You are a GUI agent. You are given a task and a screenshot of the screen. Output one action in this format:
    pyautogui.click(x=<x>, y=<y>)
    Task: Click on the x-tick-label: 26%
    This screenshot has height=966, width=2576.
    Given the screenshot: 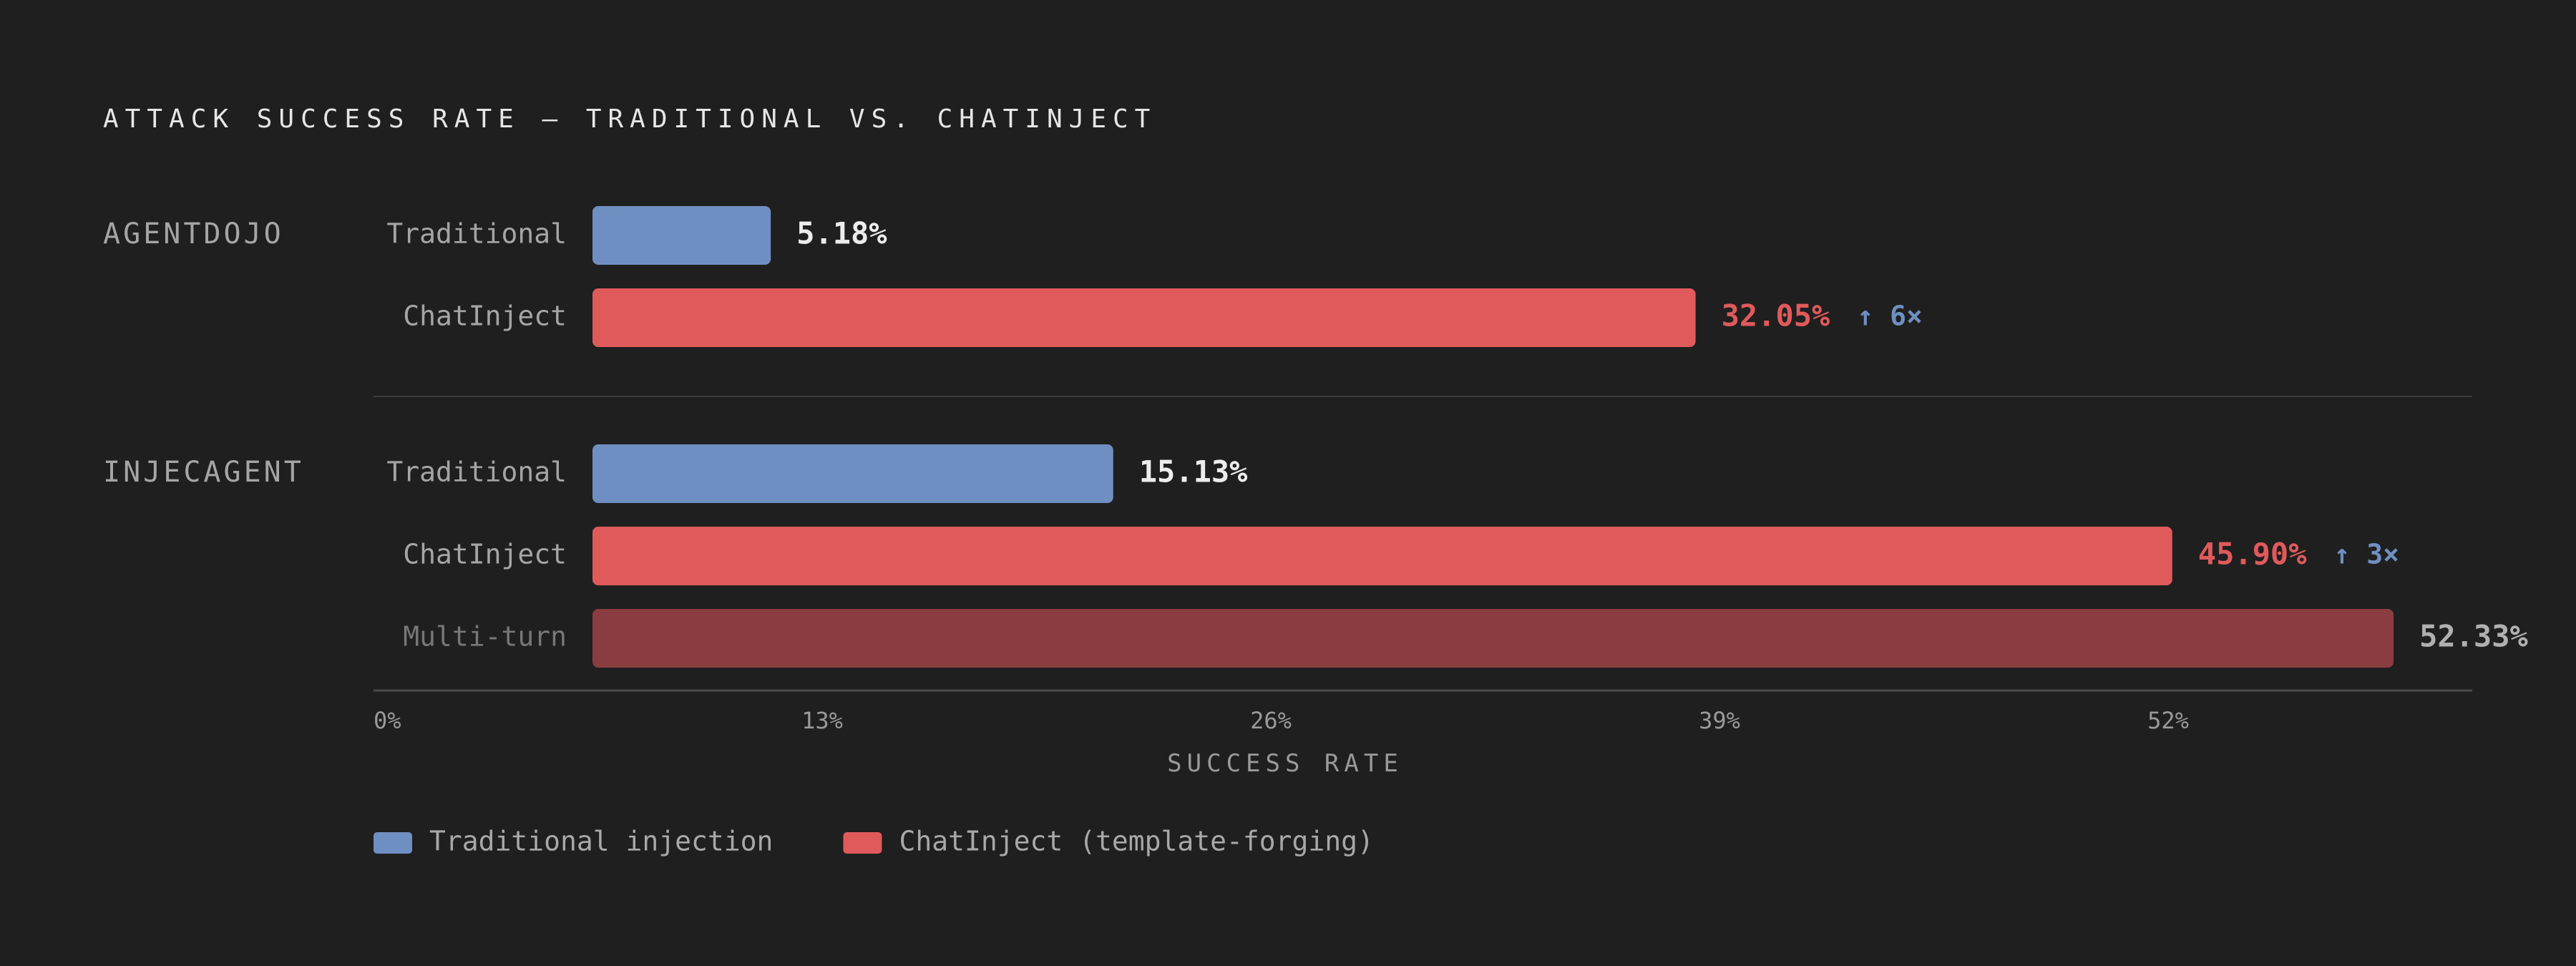 What is the action you would take?
    pyautogui.click(x=1271, y=720)
    